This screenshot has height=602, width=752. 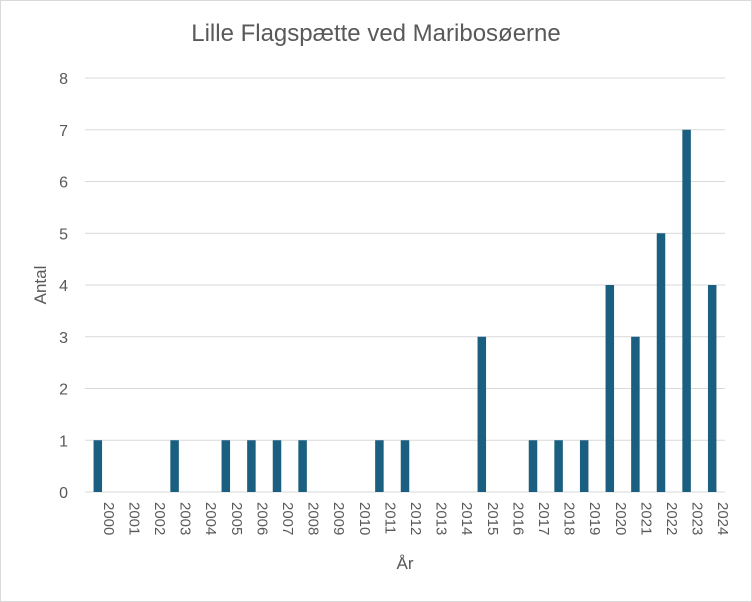 I want to click on bar-2006, so click(x=251, y=466).